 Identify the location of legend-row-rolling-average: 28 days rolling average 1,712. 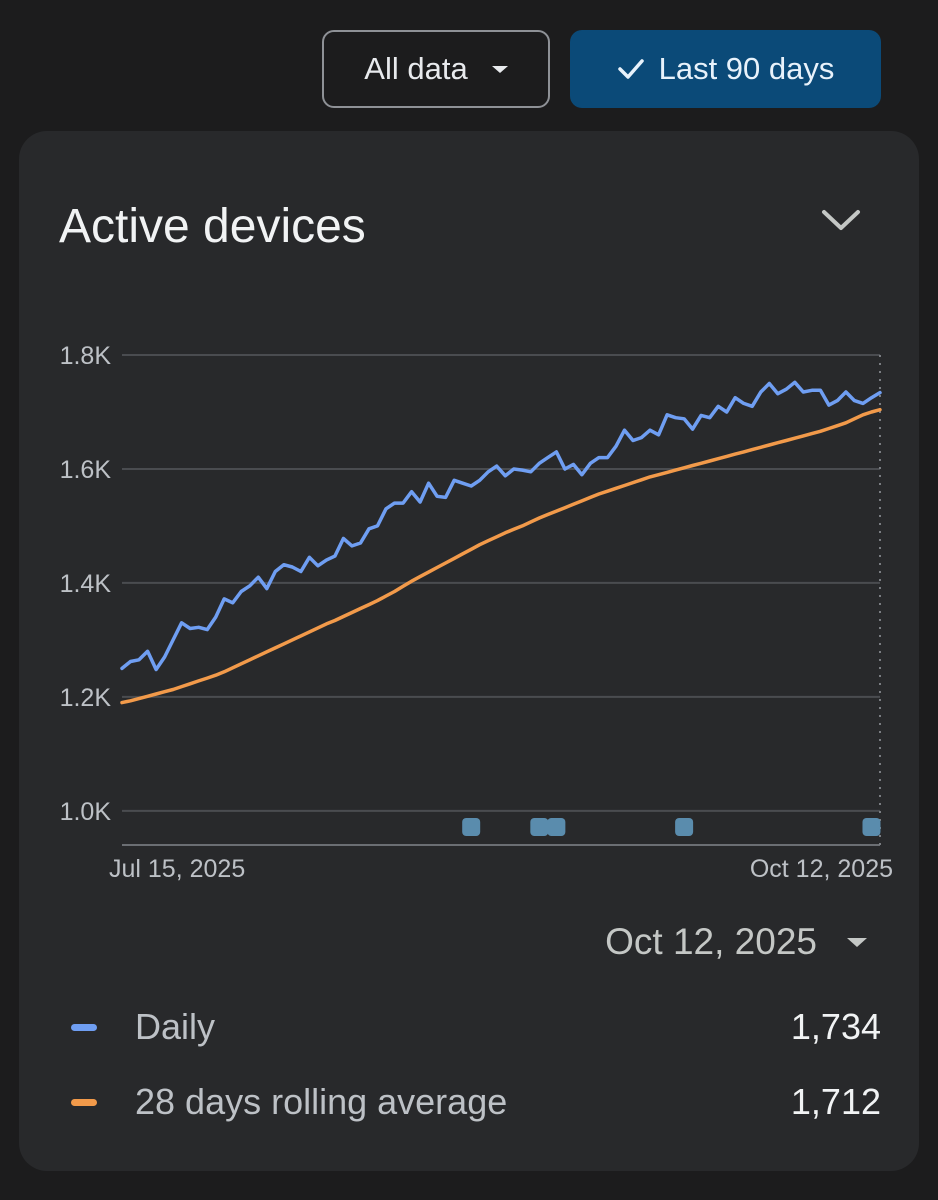
(476, 1102).